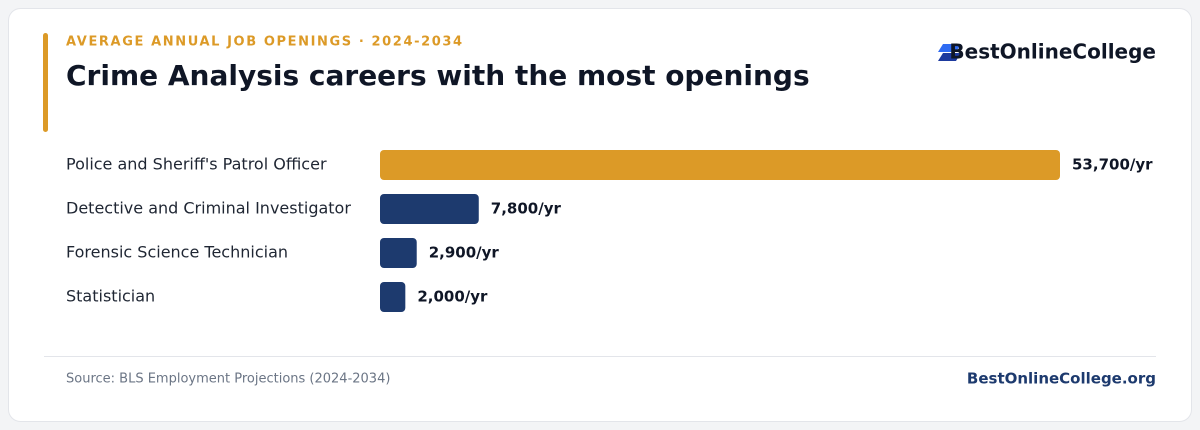 This screenshot has height=430, width=1200. I want to click on value-label: 2,900/yr, so click(464, 253).